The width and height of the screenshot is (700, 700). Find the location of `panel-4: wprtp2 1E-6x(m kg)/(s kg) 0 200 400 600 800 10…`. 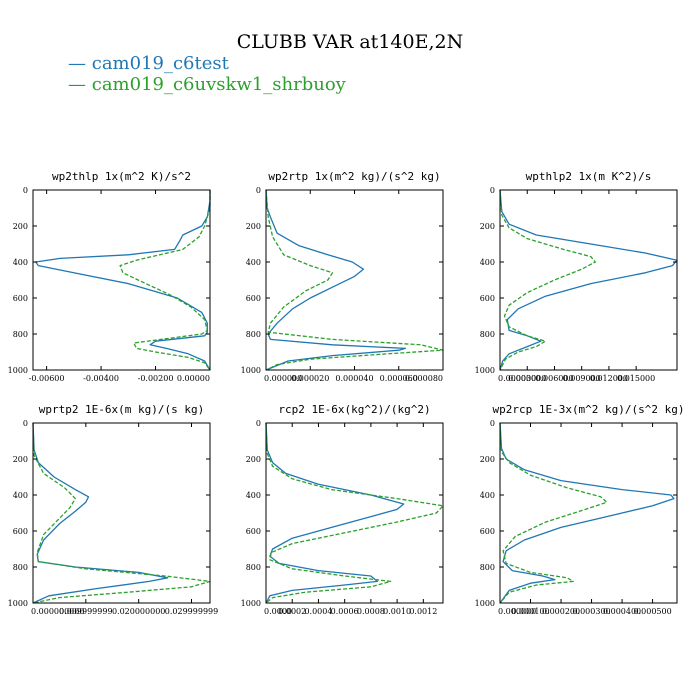

panel-4: wprtp2 1E-6x(m kg)/(s kg) 0 200 400 600 800 10… is located at coordinates (113, 509).